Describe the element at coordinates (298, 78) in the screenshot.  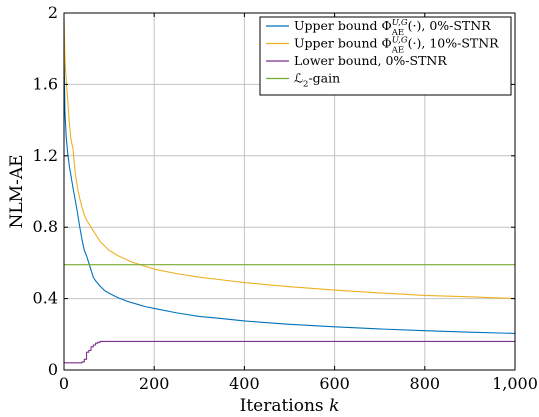
I see `legend-label-pre-l2-gain: ℒ` at that location.